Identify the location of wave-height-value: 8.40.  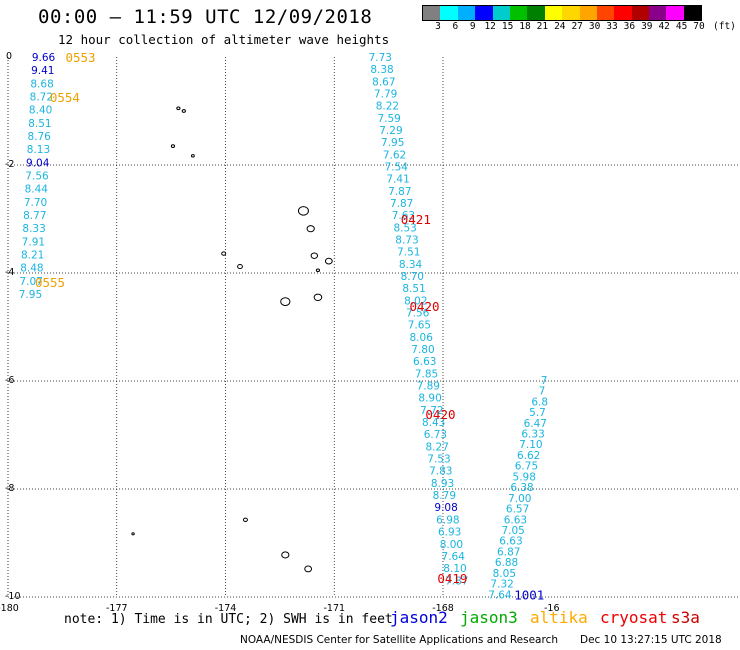
(40, 111).